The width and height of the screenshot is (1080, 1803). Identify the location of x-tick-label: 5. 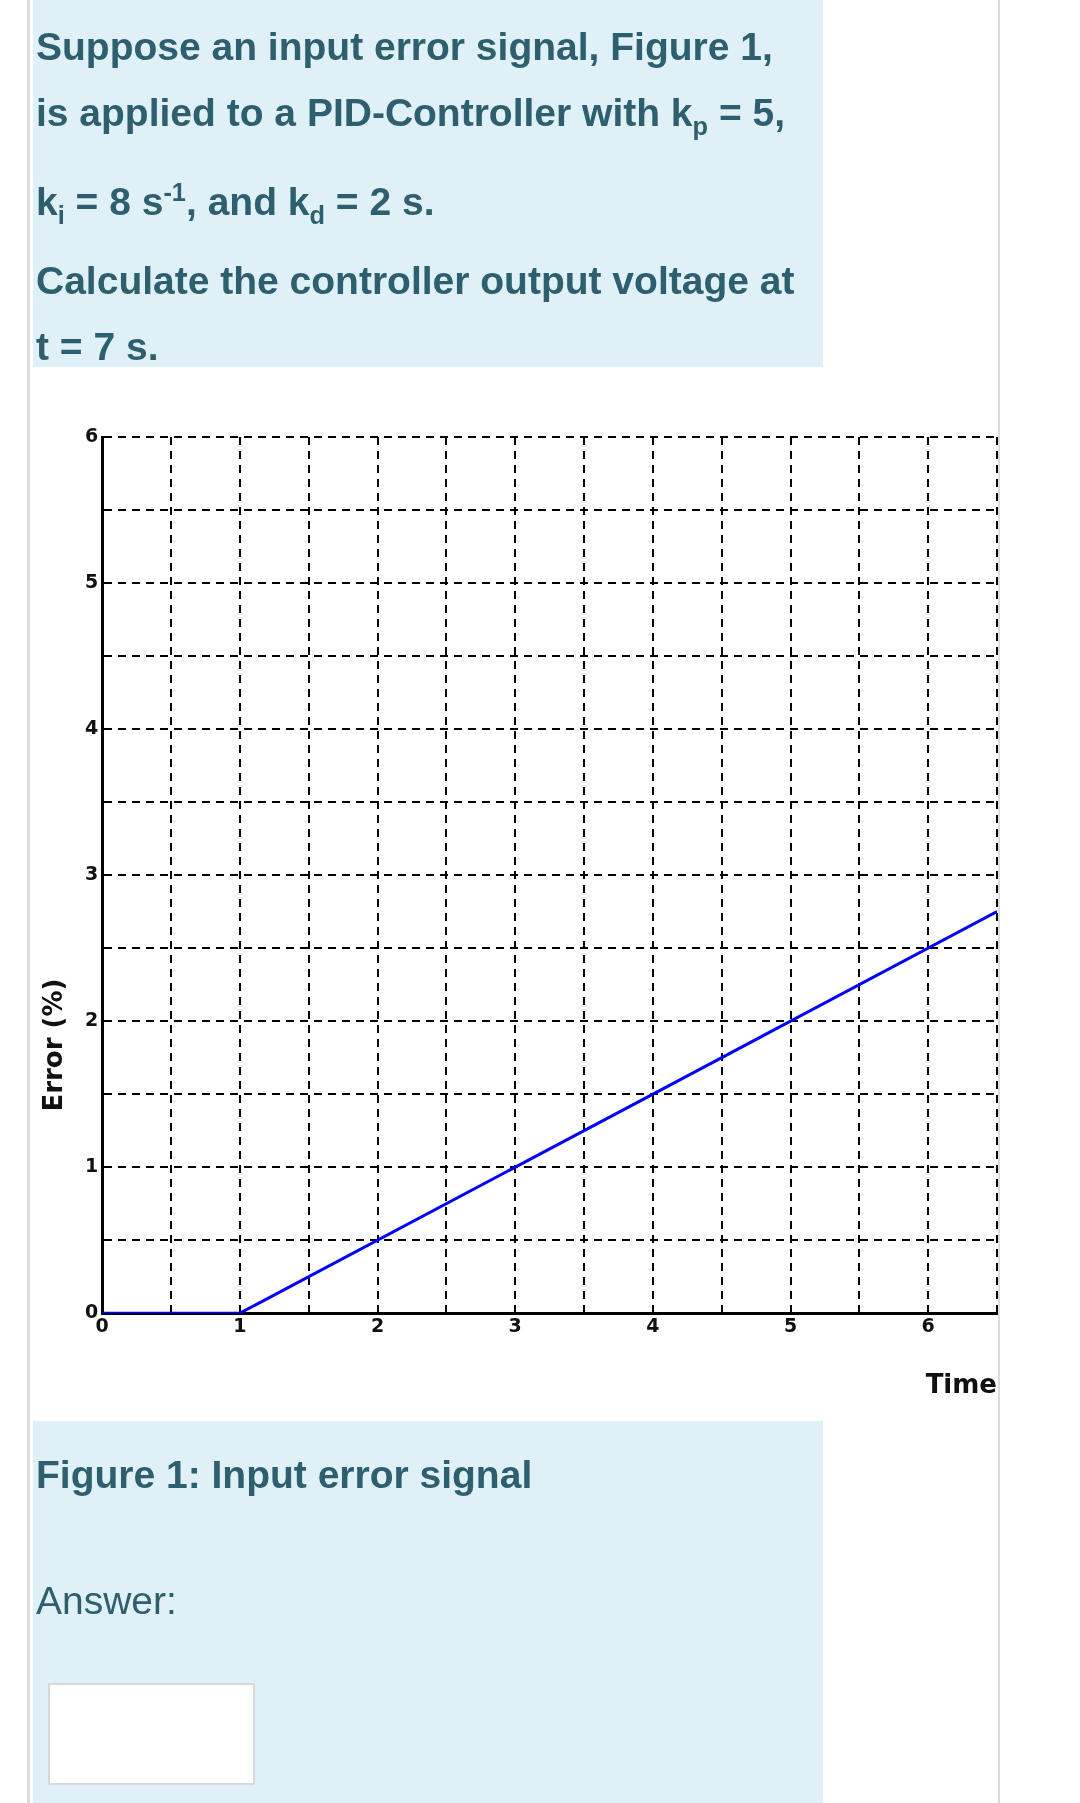
(790, 1324).